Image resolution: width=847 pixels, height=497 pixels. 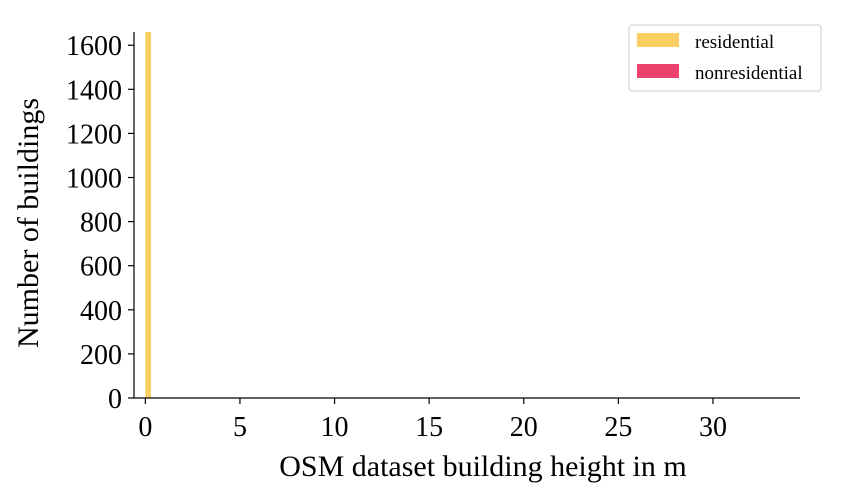 What do you see at coordinates (429, 427) in the screenshot?
I see `x-tick-label: 15` at bounding box center [429, 427].